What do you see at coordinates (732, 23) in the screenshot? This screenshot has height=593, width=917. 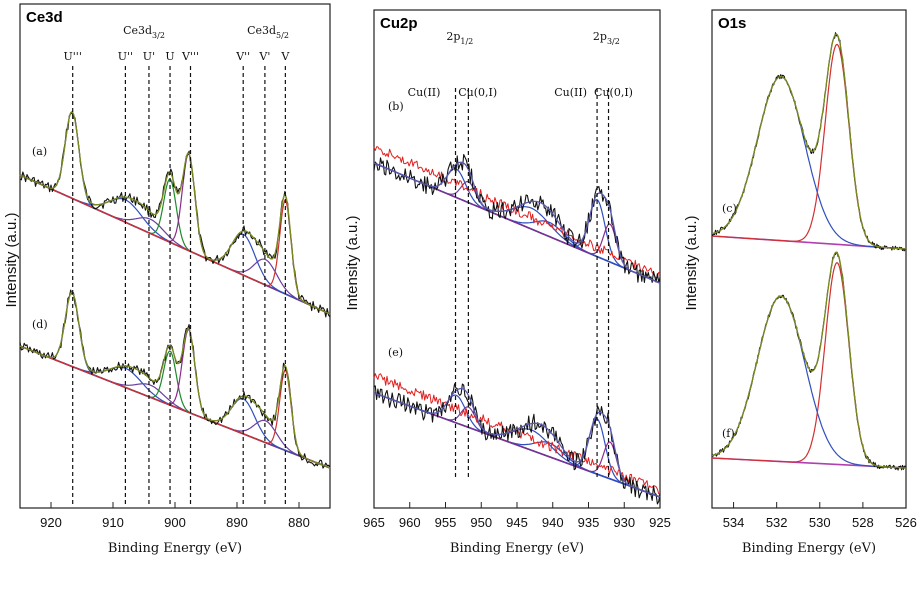 I see `panel-title: O1s` at bounding box center [732, 23].